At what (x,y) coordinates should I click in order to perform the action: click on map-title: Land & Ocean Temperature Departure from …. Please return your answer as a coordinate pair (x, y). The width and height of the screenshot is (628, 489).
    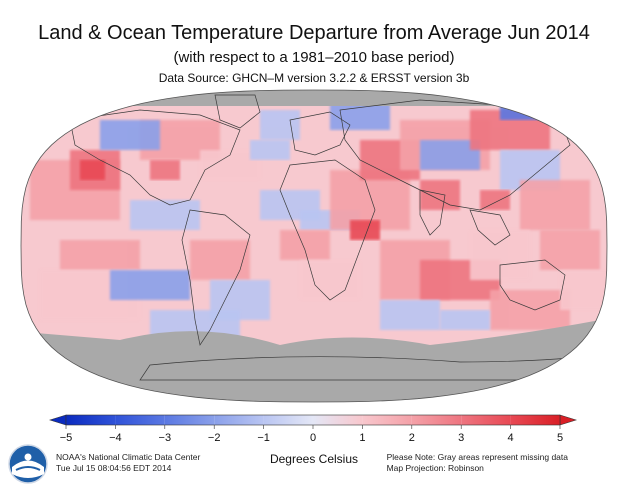
    Looking at the image, I should click on (314, 33).